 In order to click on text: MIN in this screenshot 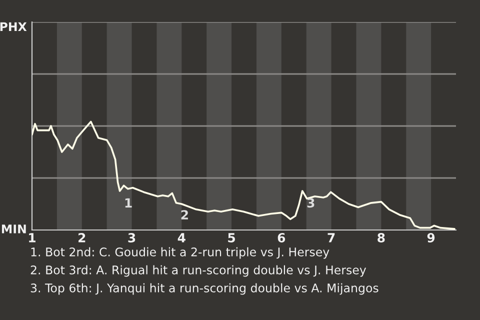, I will do `click(14, 229)`.